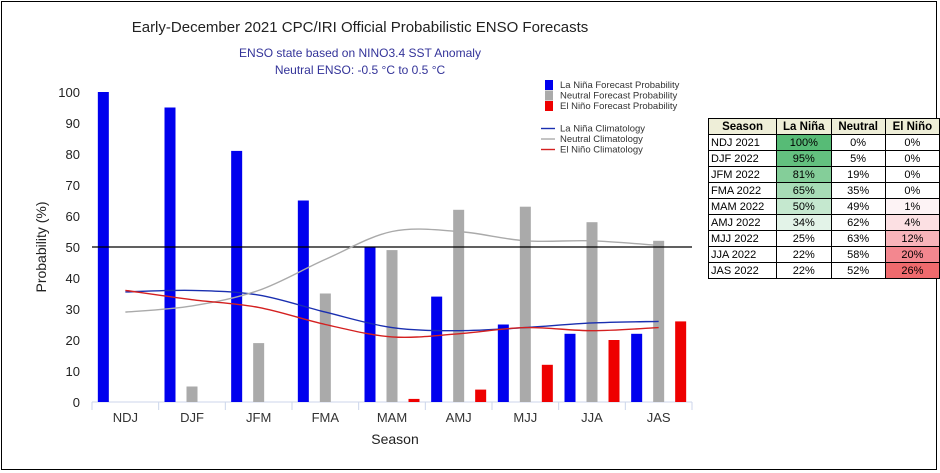 The height and width of the screenshot is (473, 940). Describe the element at coordinates (742, 254) in the screenshot. I see `season-cell: JJA 2022` at that location.